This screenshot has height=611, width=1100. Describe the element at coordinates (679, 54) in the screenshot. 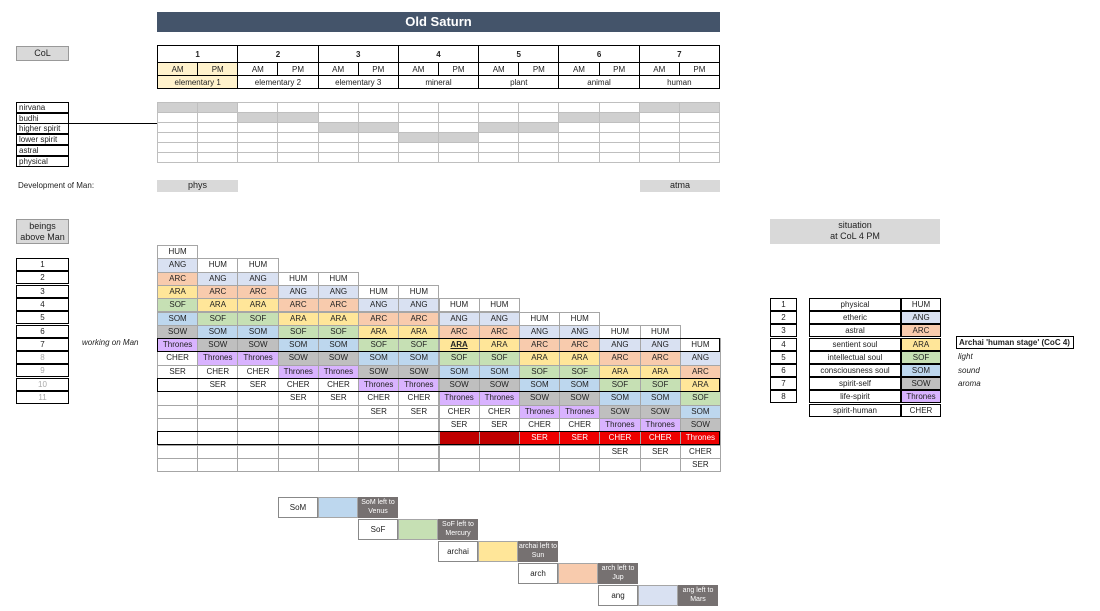

I see `period-7: 7` at that location.